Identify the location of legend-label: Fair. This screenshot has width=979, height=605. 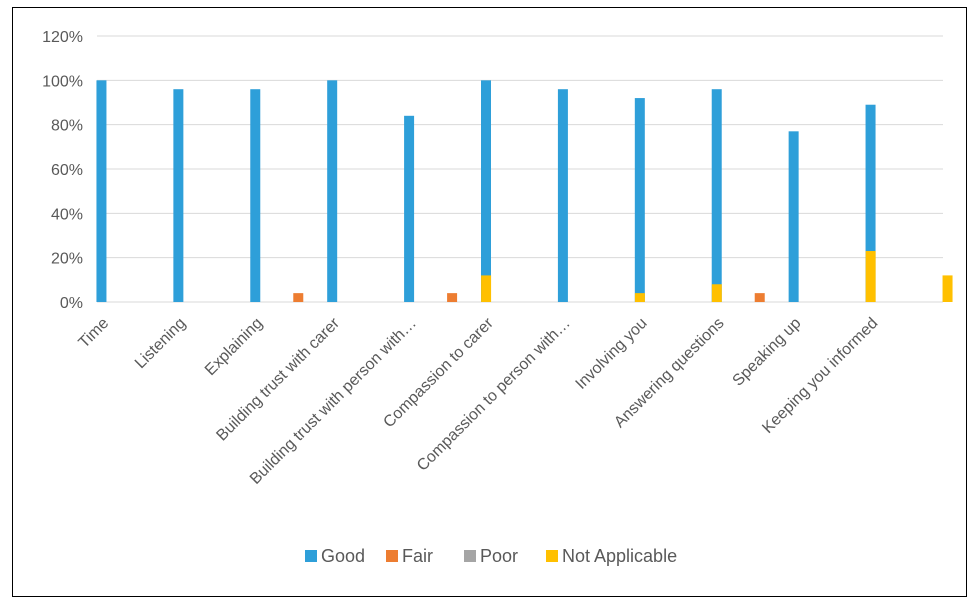
(417, 556).